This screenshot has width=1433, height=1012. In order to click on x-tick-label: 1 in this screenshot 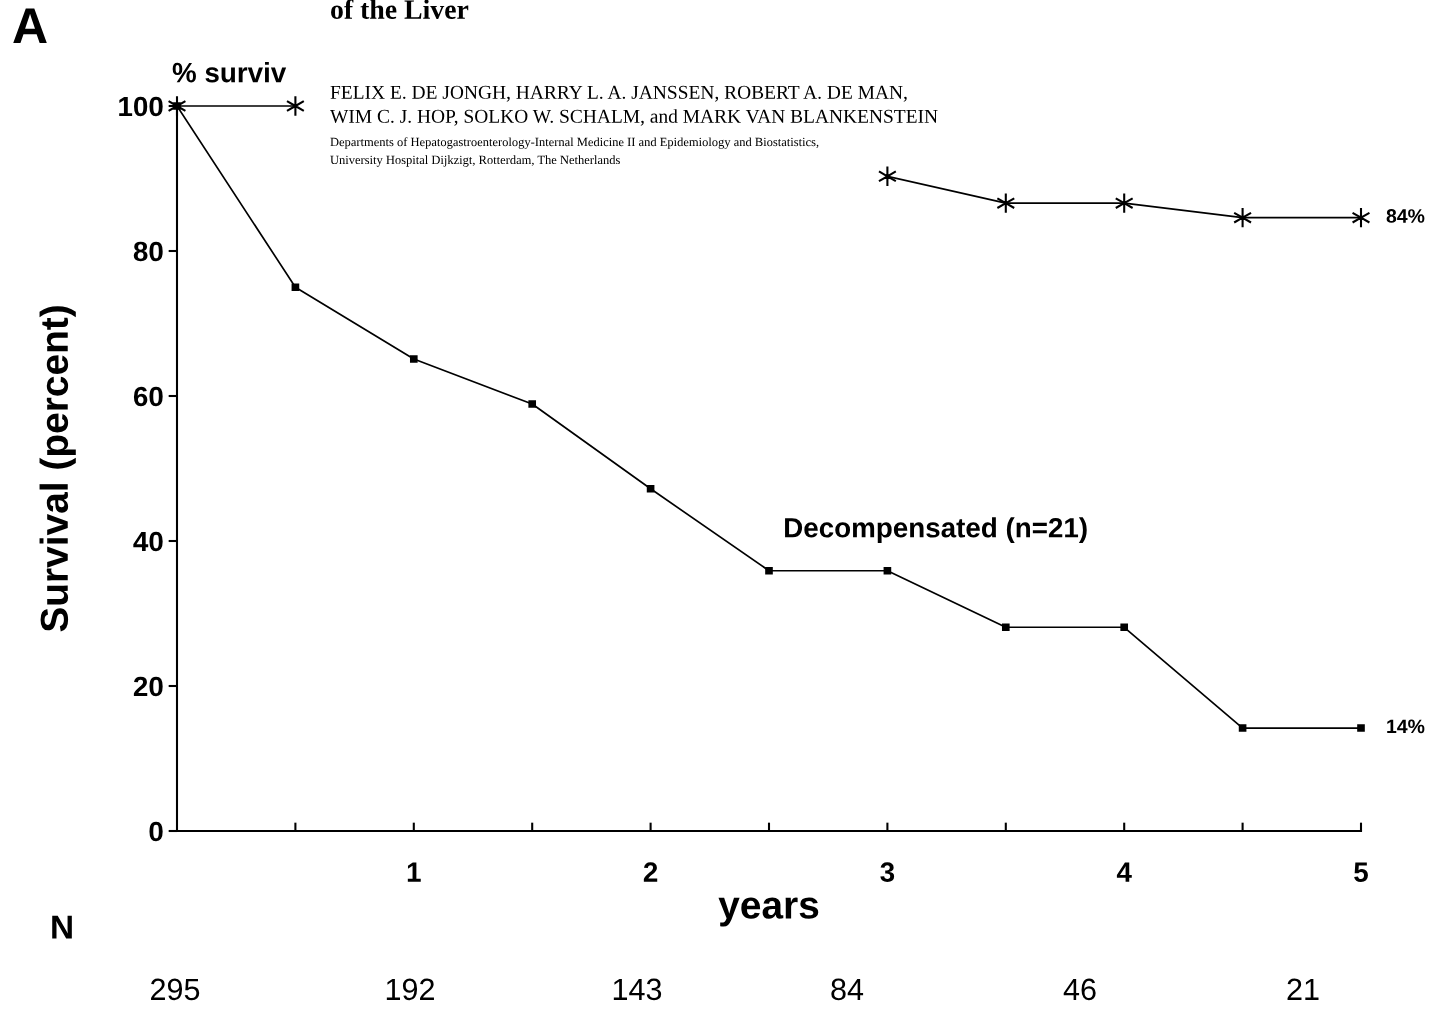, I will do `click(414, 872)`.